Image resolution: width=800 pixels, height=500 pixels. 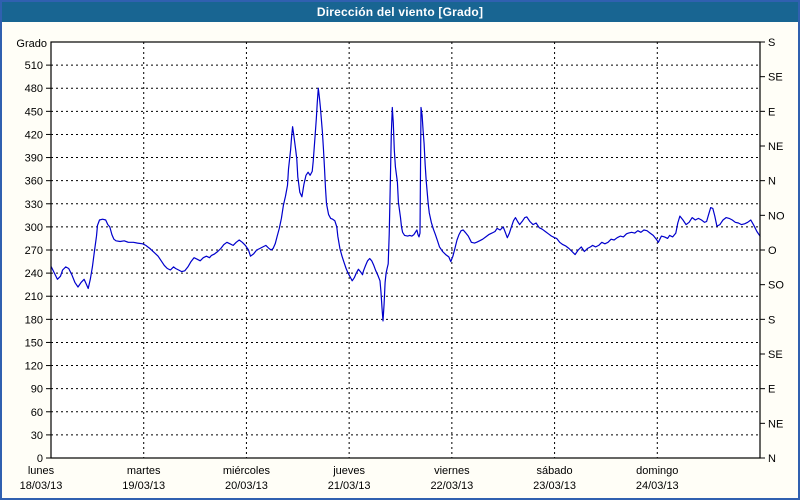 What do you see at coordinates (349, 486) in the screenshot?
I see `svg-text: 21/03/13` at bounding box center [349, 486].